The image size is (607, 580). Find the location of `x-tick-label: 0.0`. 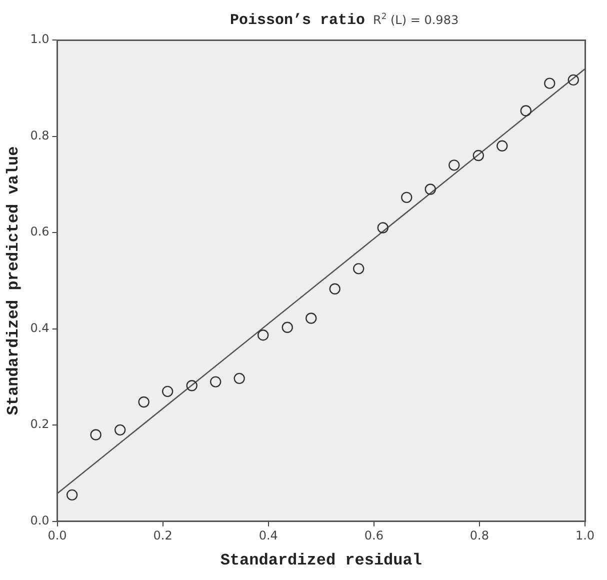

x-tick-label: 0.0 is located at coordinates (57, 535).